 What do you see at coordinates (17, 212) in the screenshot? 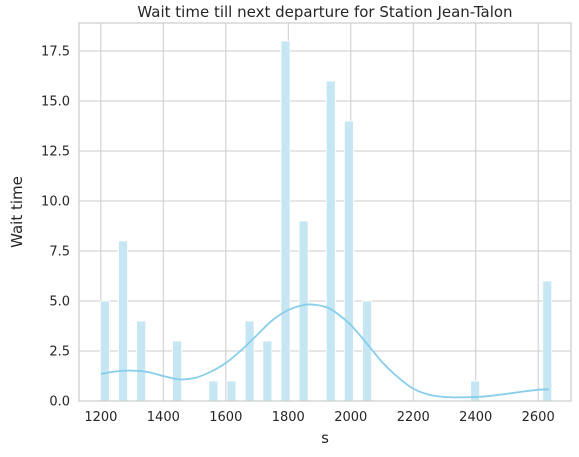
I see `y-axis-label: Wait time` at bounding box center [17, 212].